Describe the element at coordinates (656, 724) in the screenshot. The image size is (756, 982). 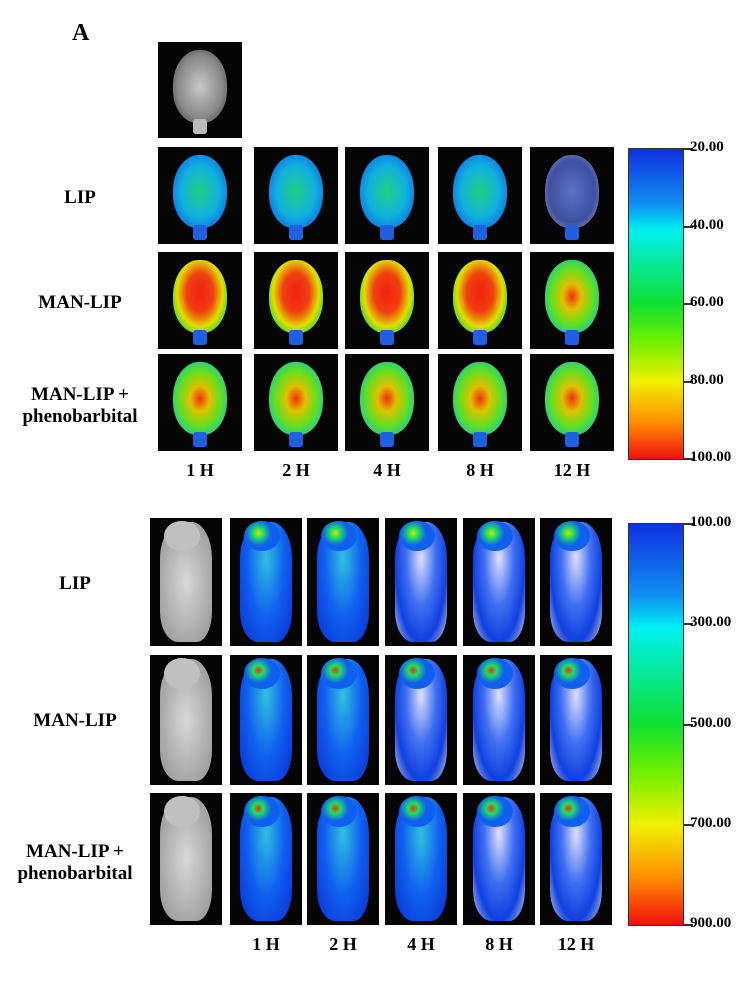
I see `colorbar-bottom` at that location.